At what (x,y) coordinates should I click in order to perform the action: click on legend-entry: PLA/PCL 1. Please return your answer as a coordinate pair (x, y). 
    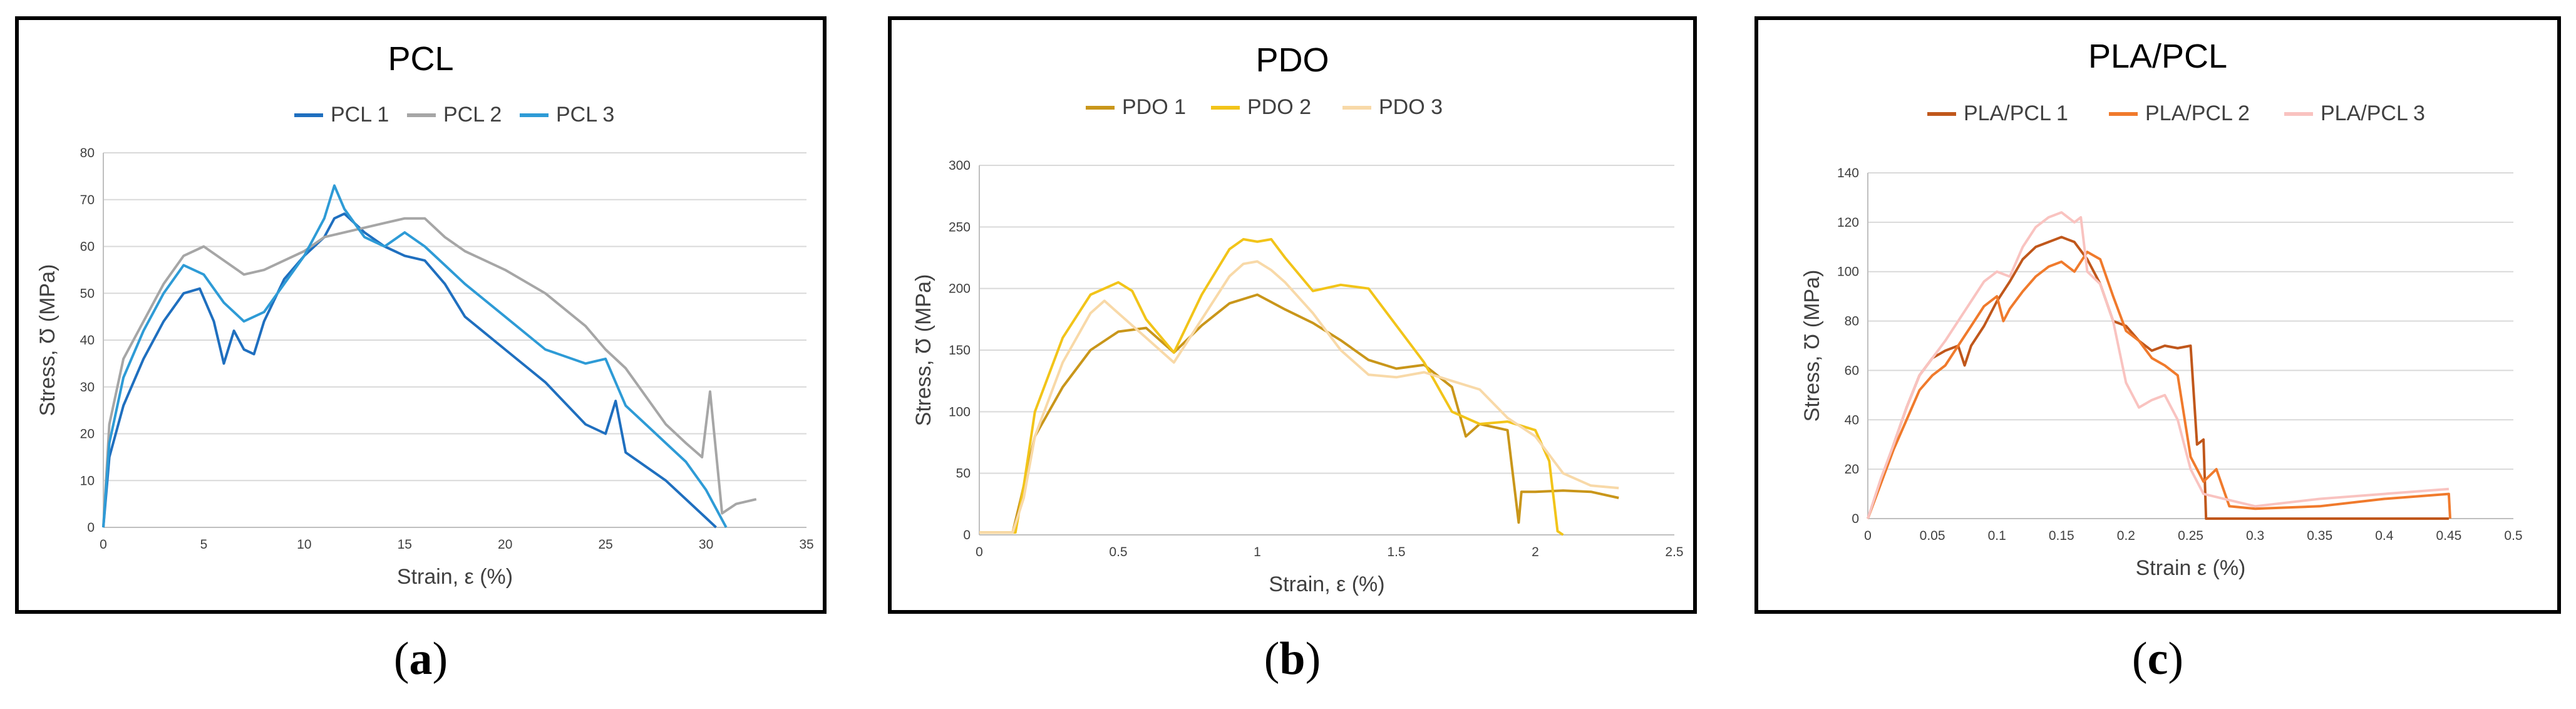
    Looking at the image, I should click on (2016, 113).